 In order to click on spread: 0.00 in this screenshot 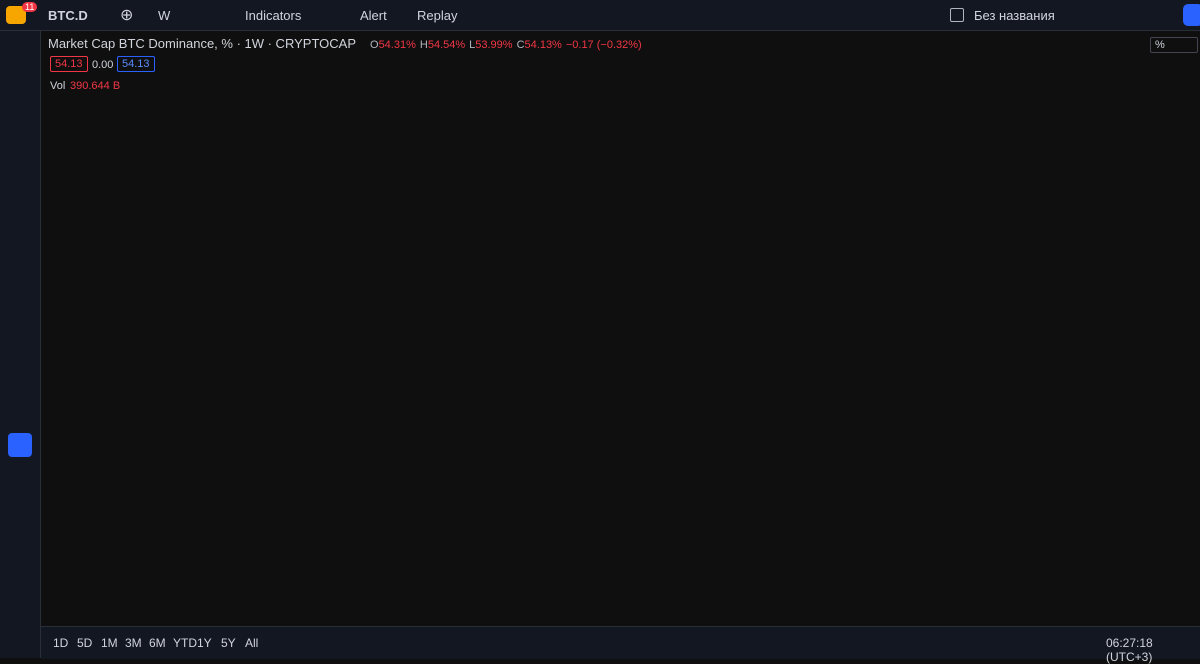, I will do `click(103, 65)`.